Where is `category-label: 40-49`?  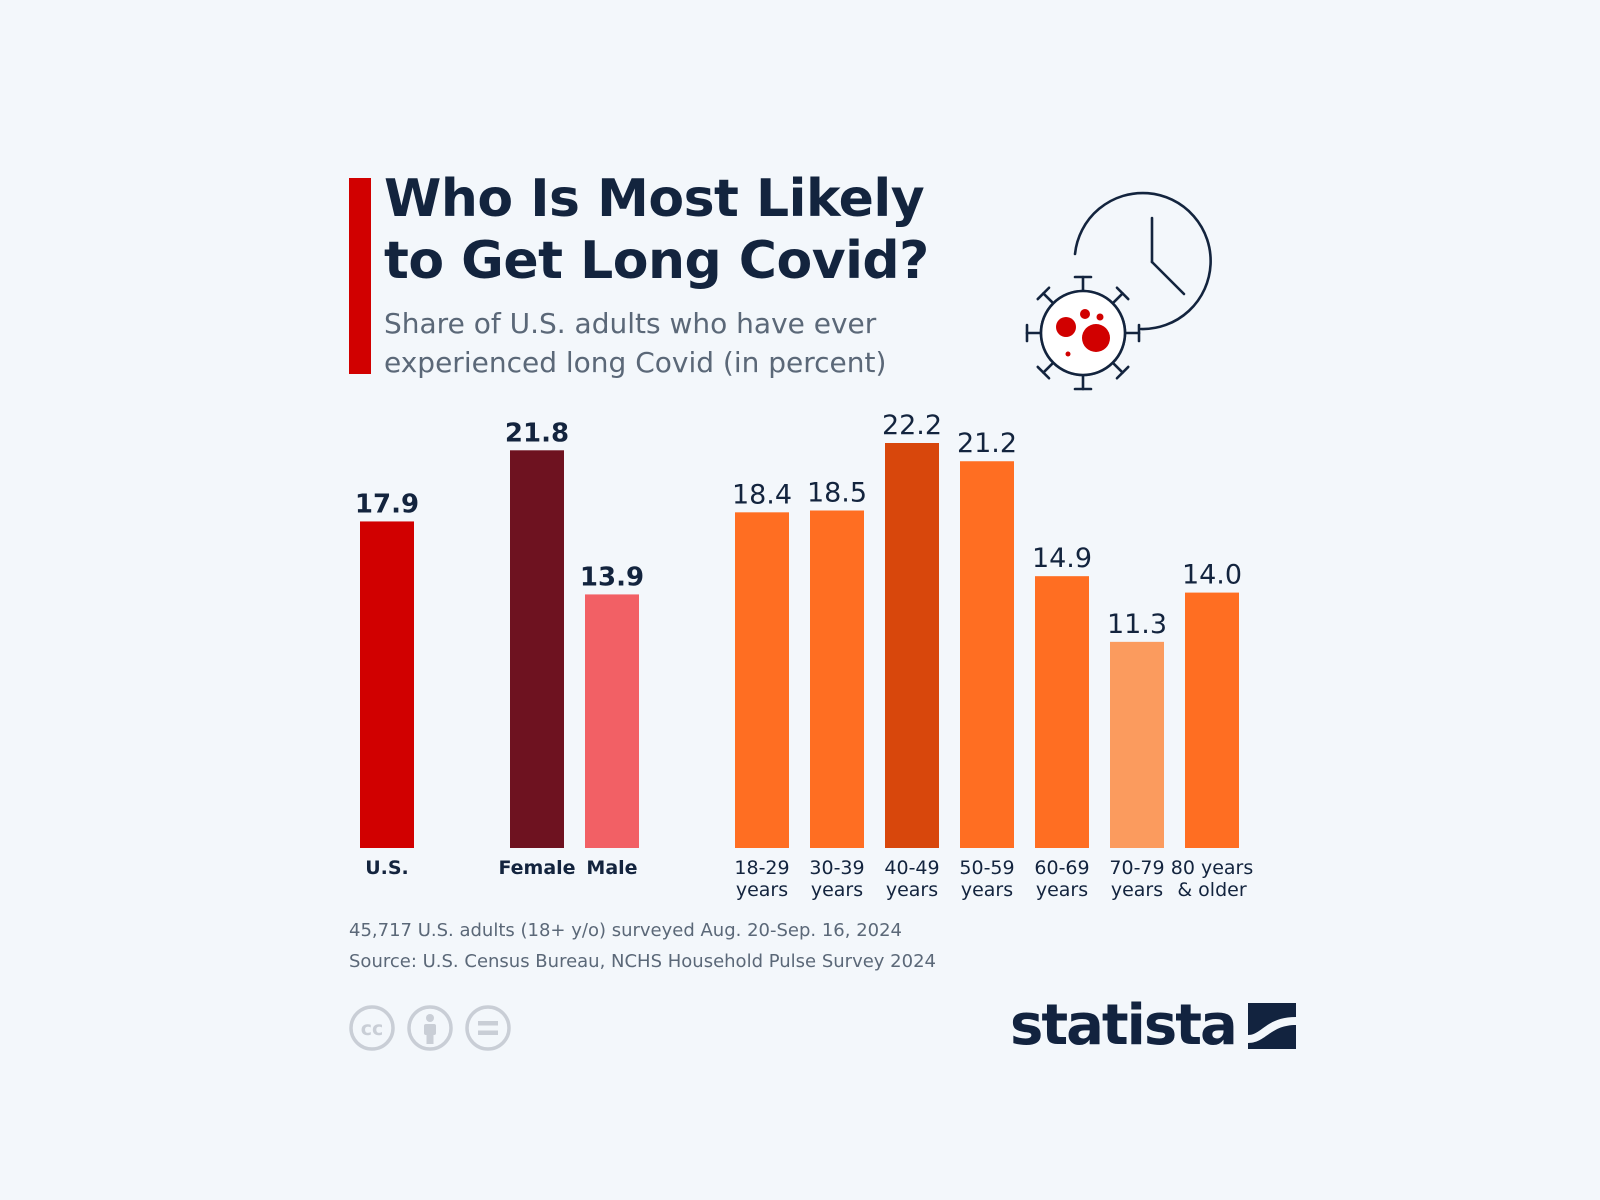 category-label: 40-49 is located at coordinates (911, 868).